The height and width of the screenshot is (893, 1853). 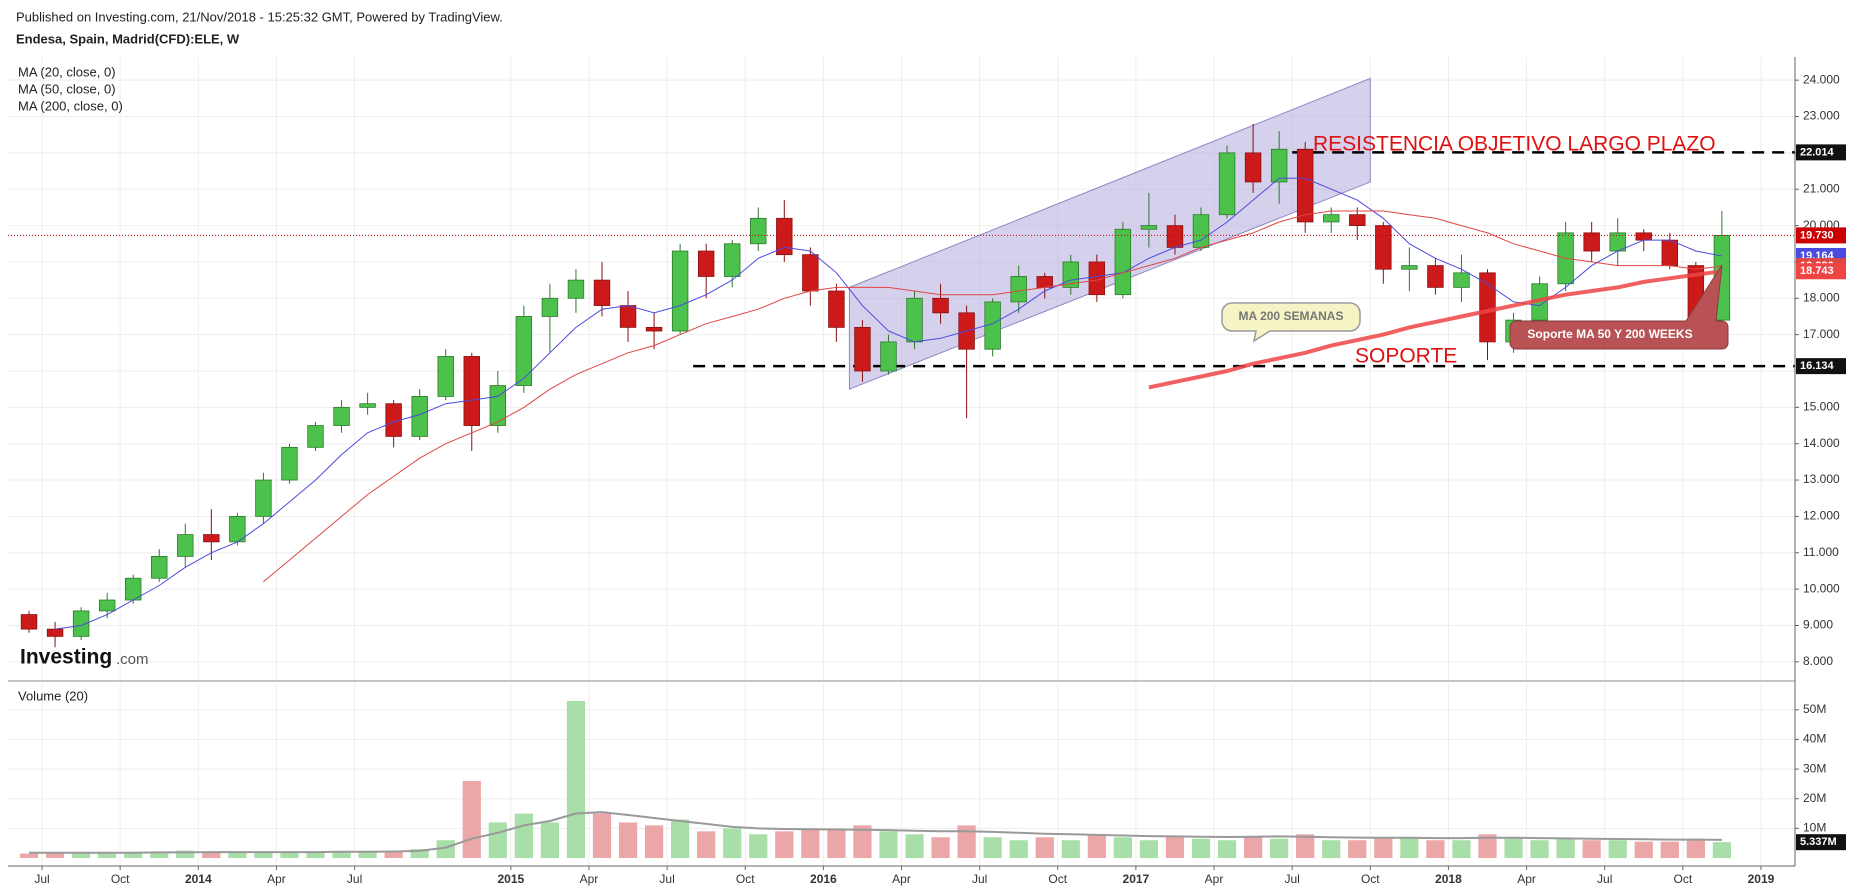 I want to click on x-tick-label: 2018, so click(x=1448, y=879).